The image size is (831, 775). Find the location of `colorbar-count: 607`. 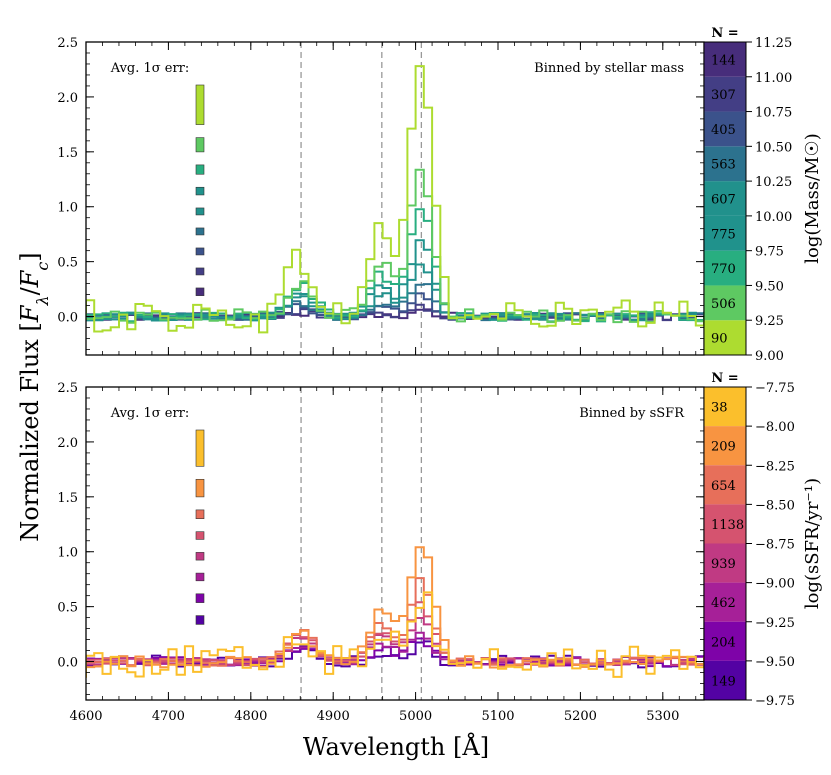

colorbar-count: 607 is located at coordinates (723, 200).